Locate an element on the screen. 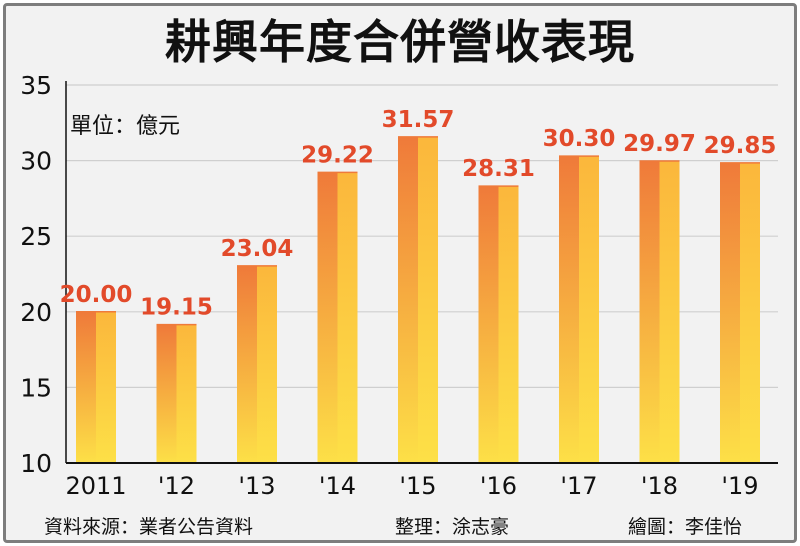 The image size is (800, 546). value-label: 30.30 is located at coordinates (579, 139).